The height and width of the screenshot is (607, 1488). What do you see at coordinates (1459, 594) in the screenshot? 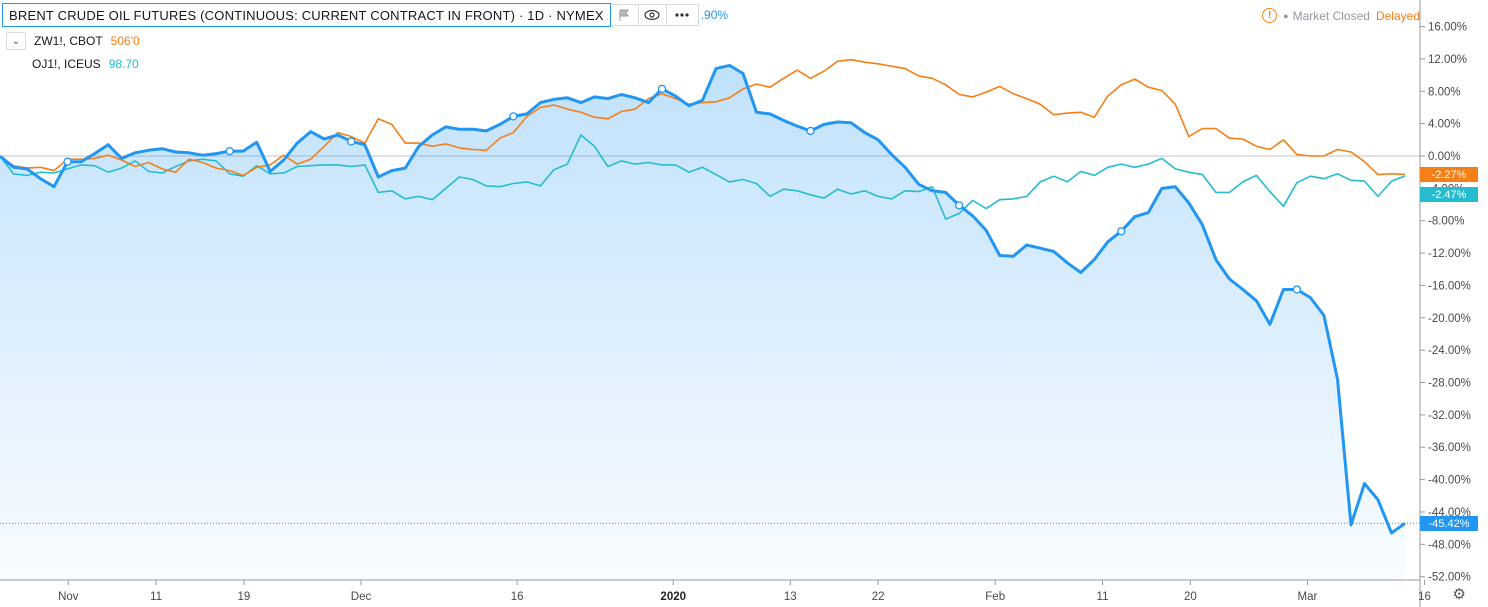
I see `gear-icon: ⚙` at bounding box center [1459, 594].